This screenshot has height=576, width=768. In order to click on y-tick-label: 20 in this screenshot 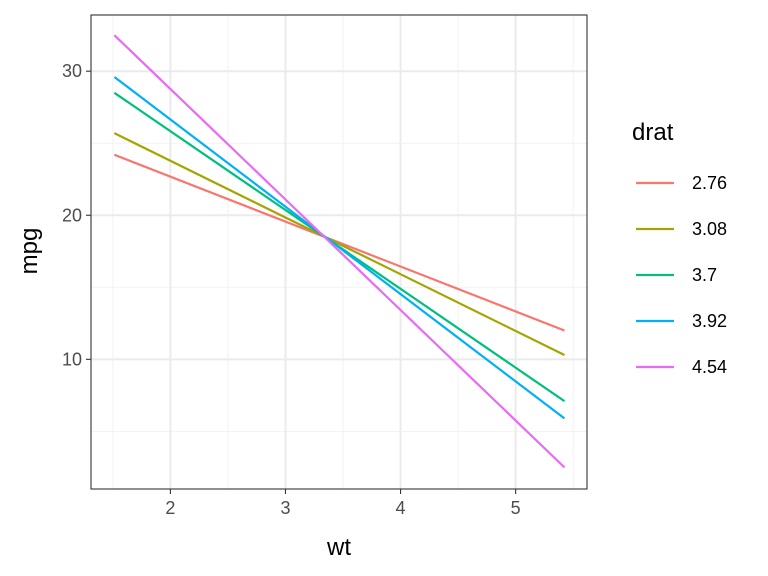, I will do `click(72, 215)`.